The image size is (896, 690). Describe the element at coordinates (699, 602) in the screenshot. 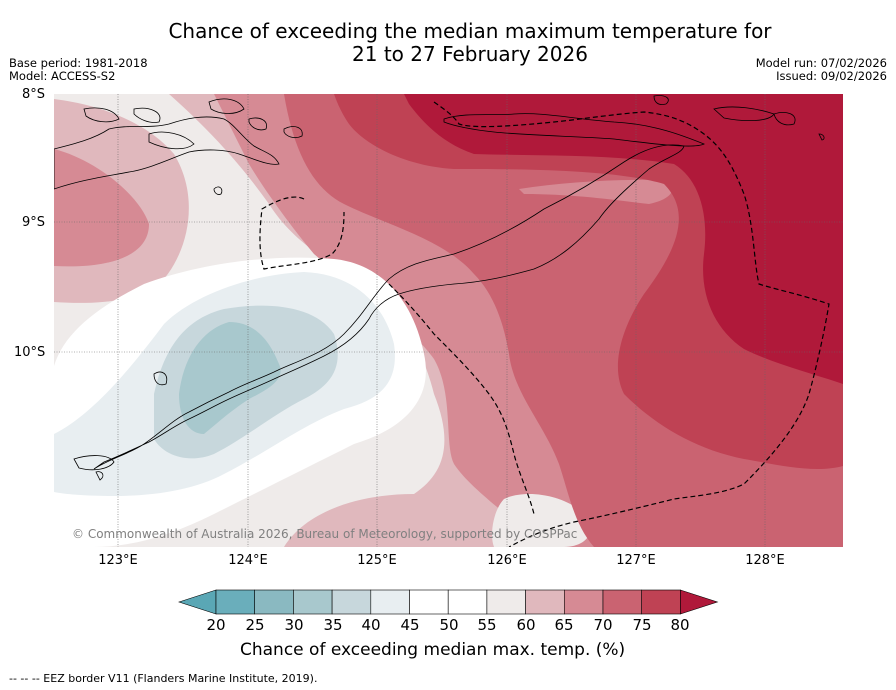

I see `colorbar-over-triangle` at that location.